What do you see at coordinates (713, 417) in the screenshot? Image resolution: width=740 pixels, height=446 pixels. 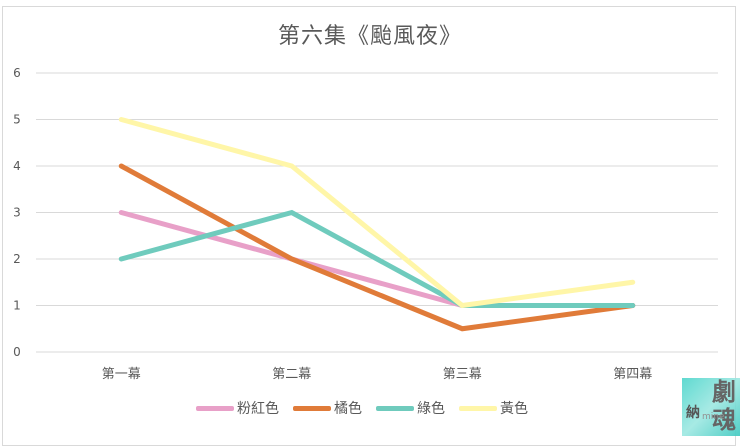 I see `watermark-text-small: mine` at bounding box center [713, 417].